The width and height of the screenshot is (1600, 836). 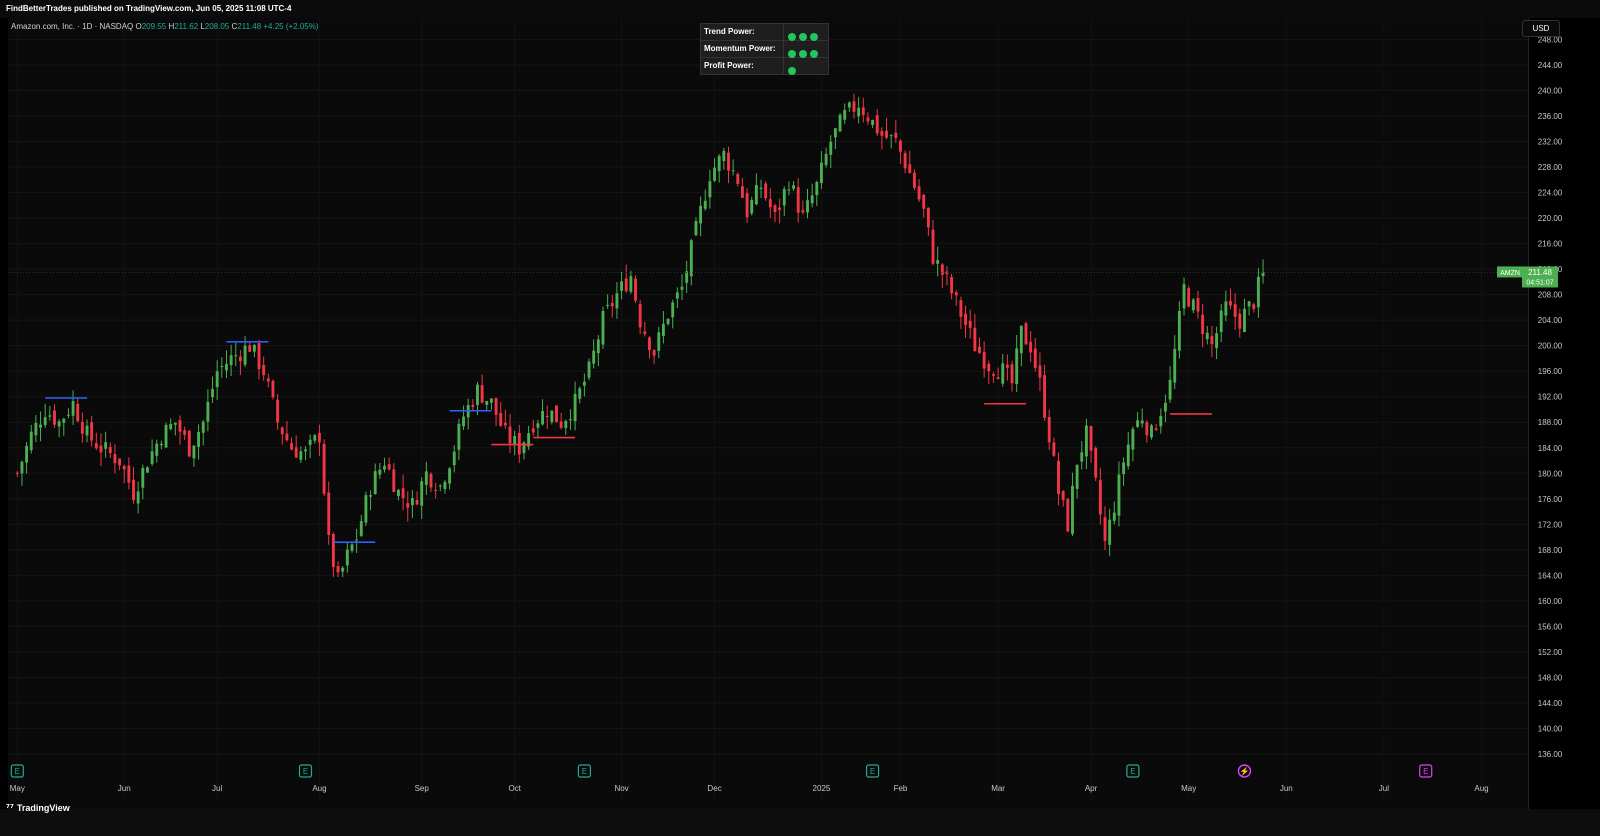 I want to click on currency-selector: USD, so click(x=1541, y=28).